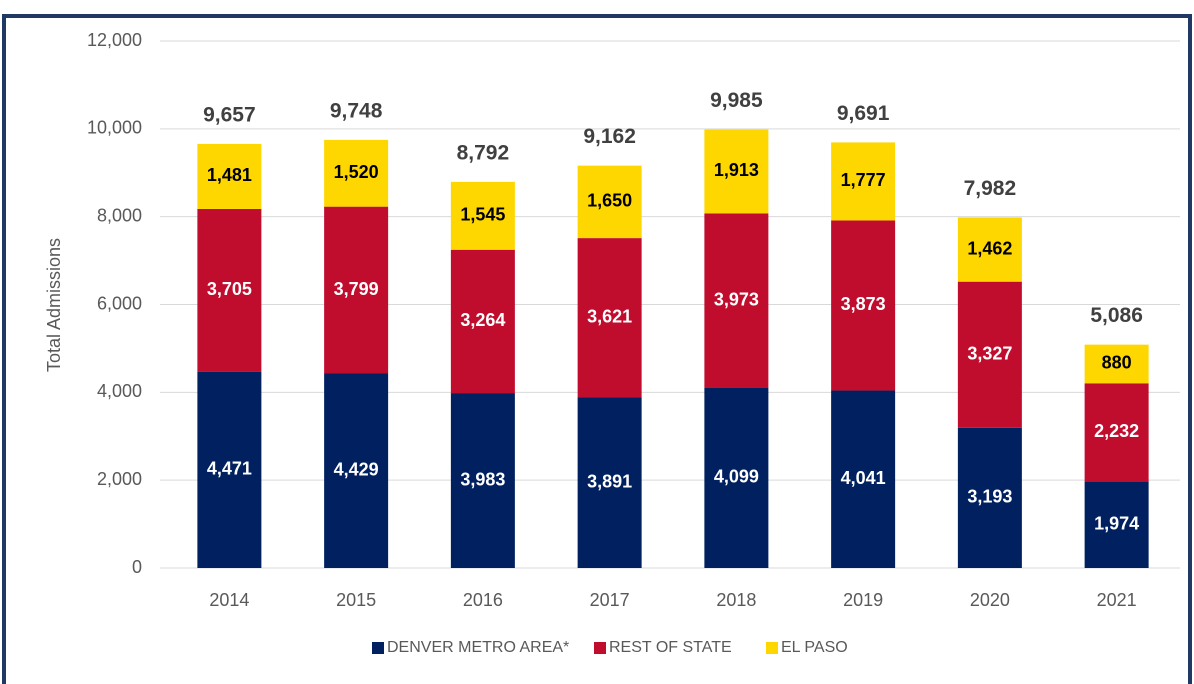 Image resolution: width=1194 pixels, height=684 pixels. Describe the element at coordinates (1116, 315) in the screenshot. I see `total-label: 5,086` at that location.